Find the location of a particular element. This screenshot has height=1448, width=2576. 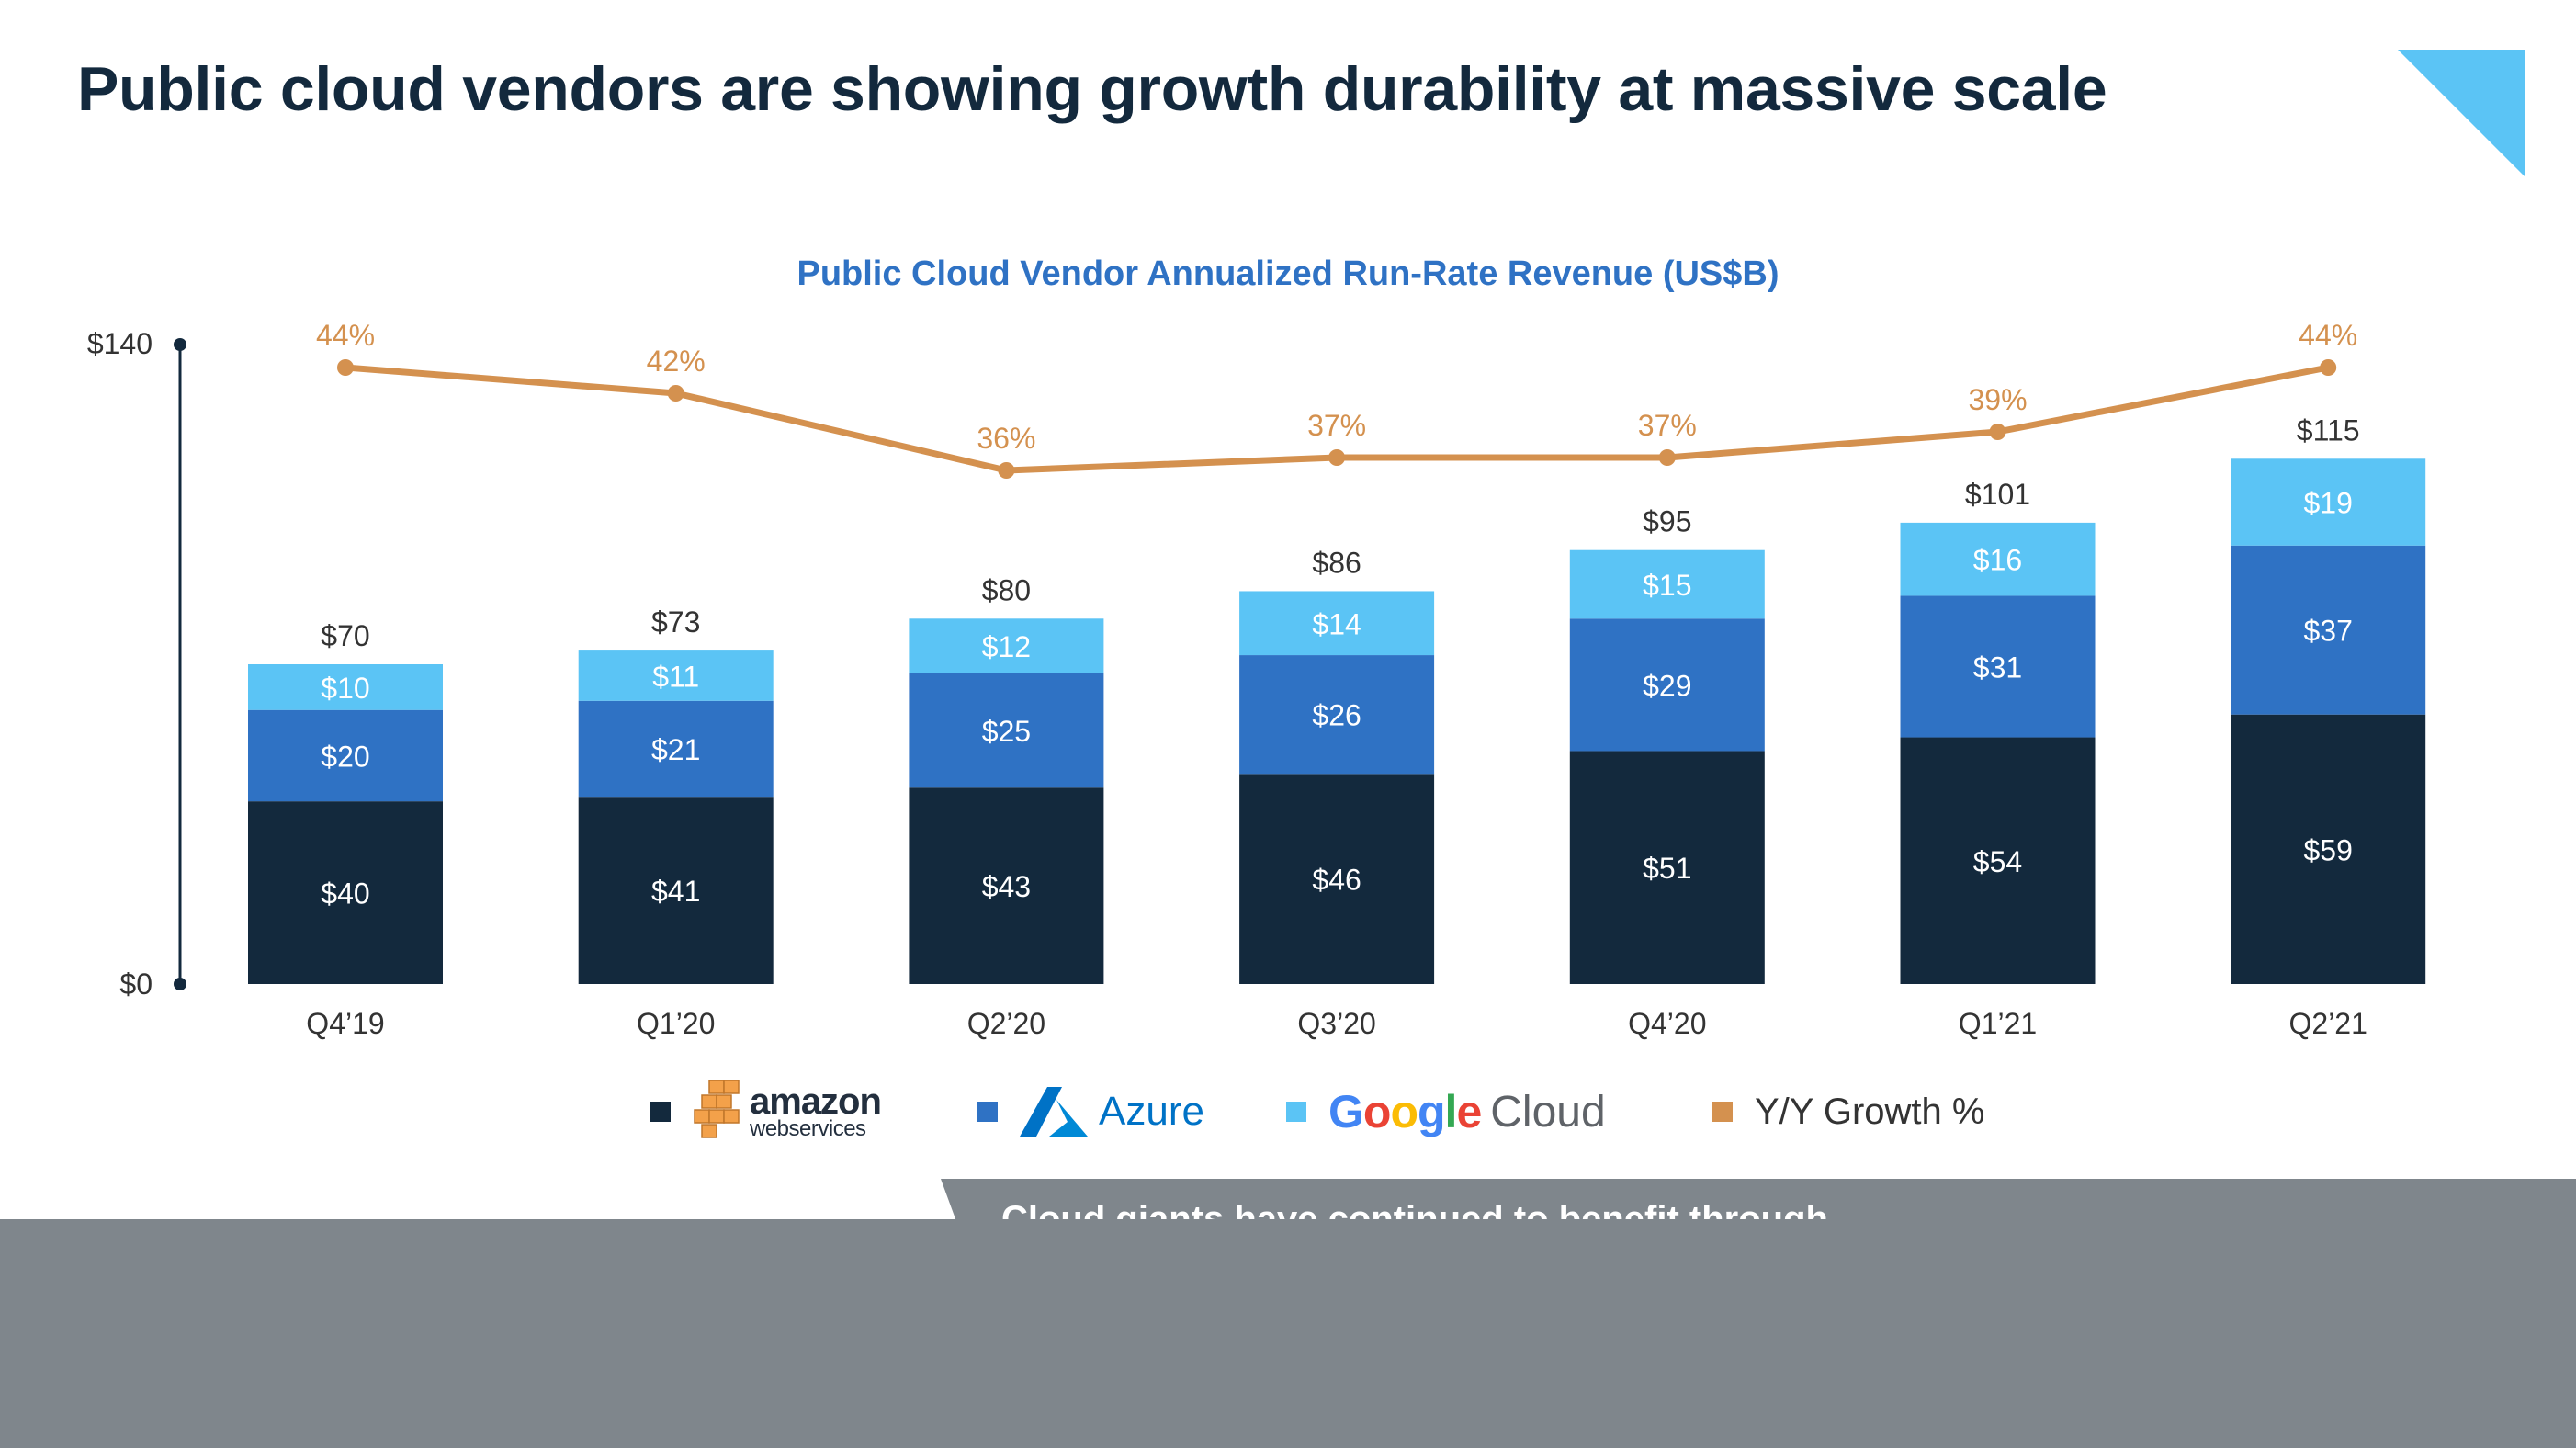

google-logo-letter: g is located at coordinates (1432, 1111).